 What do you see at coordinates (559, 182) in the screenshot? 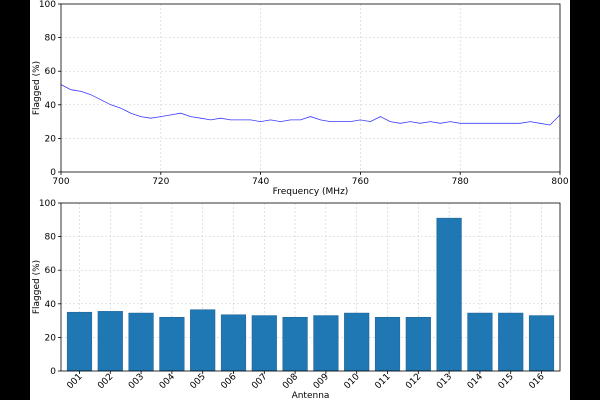
I see `freq-xtick-label: 800` at bounding box center [559, 182].